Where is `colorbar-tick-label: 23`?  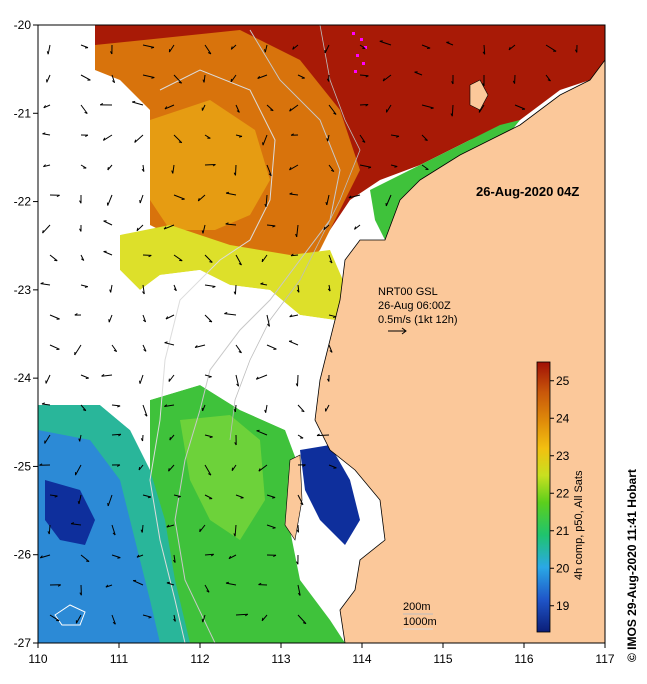
colorbar-tick-label: 23 is located at coordinates (563, 456).